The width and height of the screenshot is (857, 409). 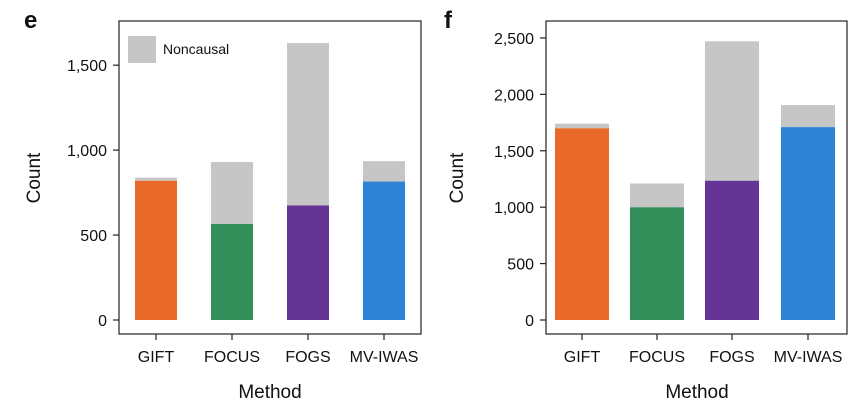 I want to click on panel-e-legend: Noncausal, so click(x=178, y=49).